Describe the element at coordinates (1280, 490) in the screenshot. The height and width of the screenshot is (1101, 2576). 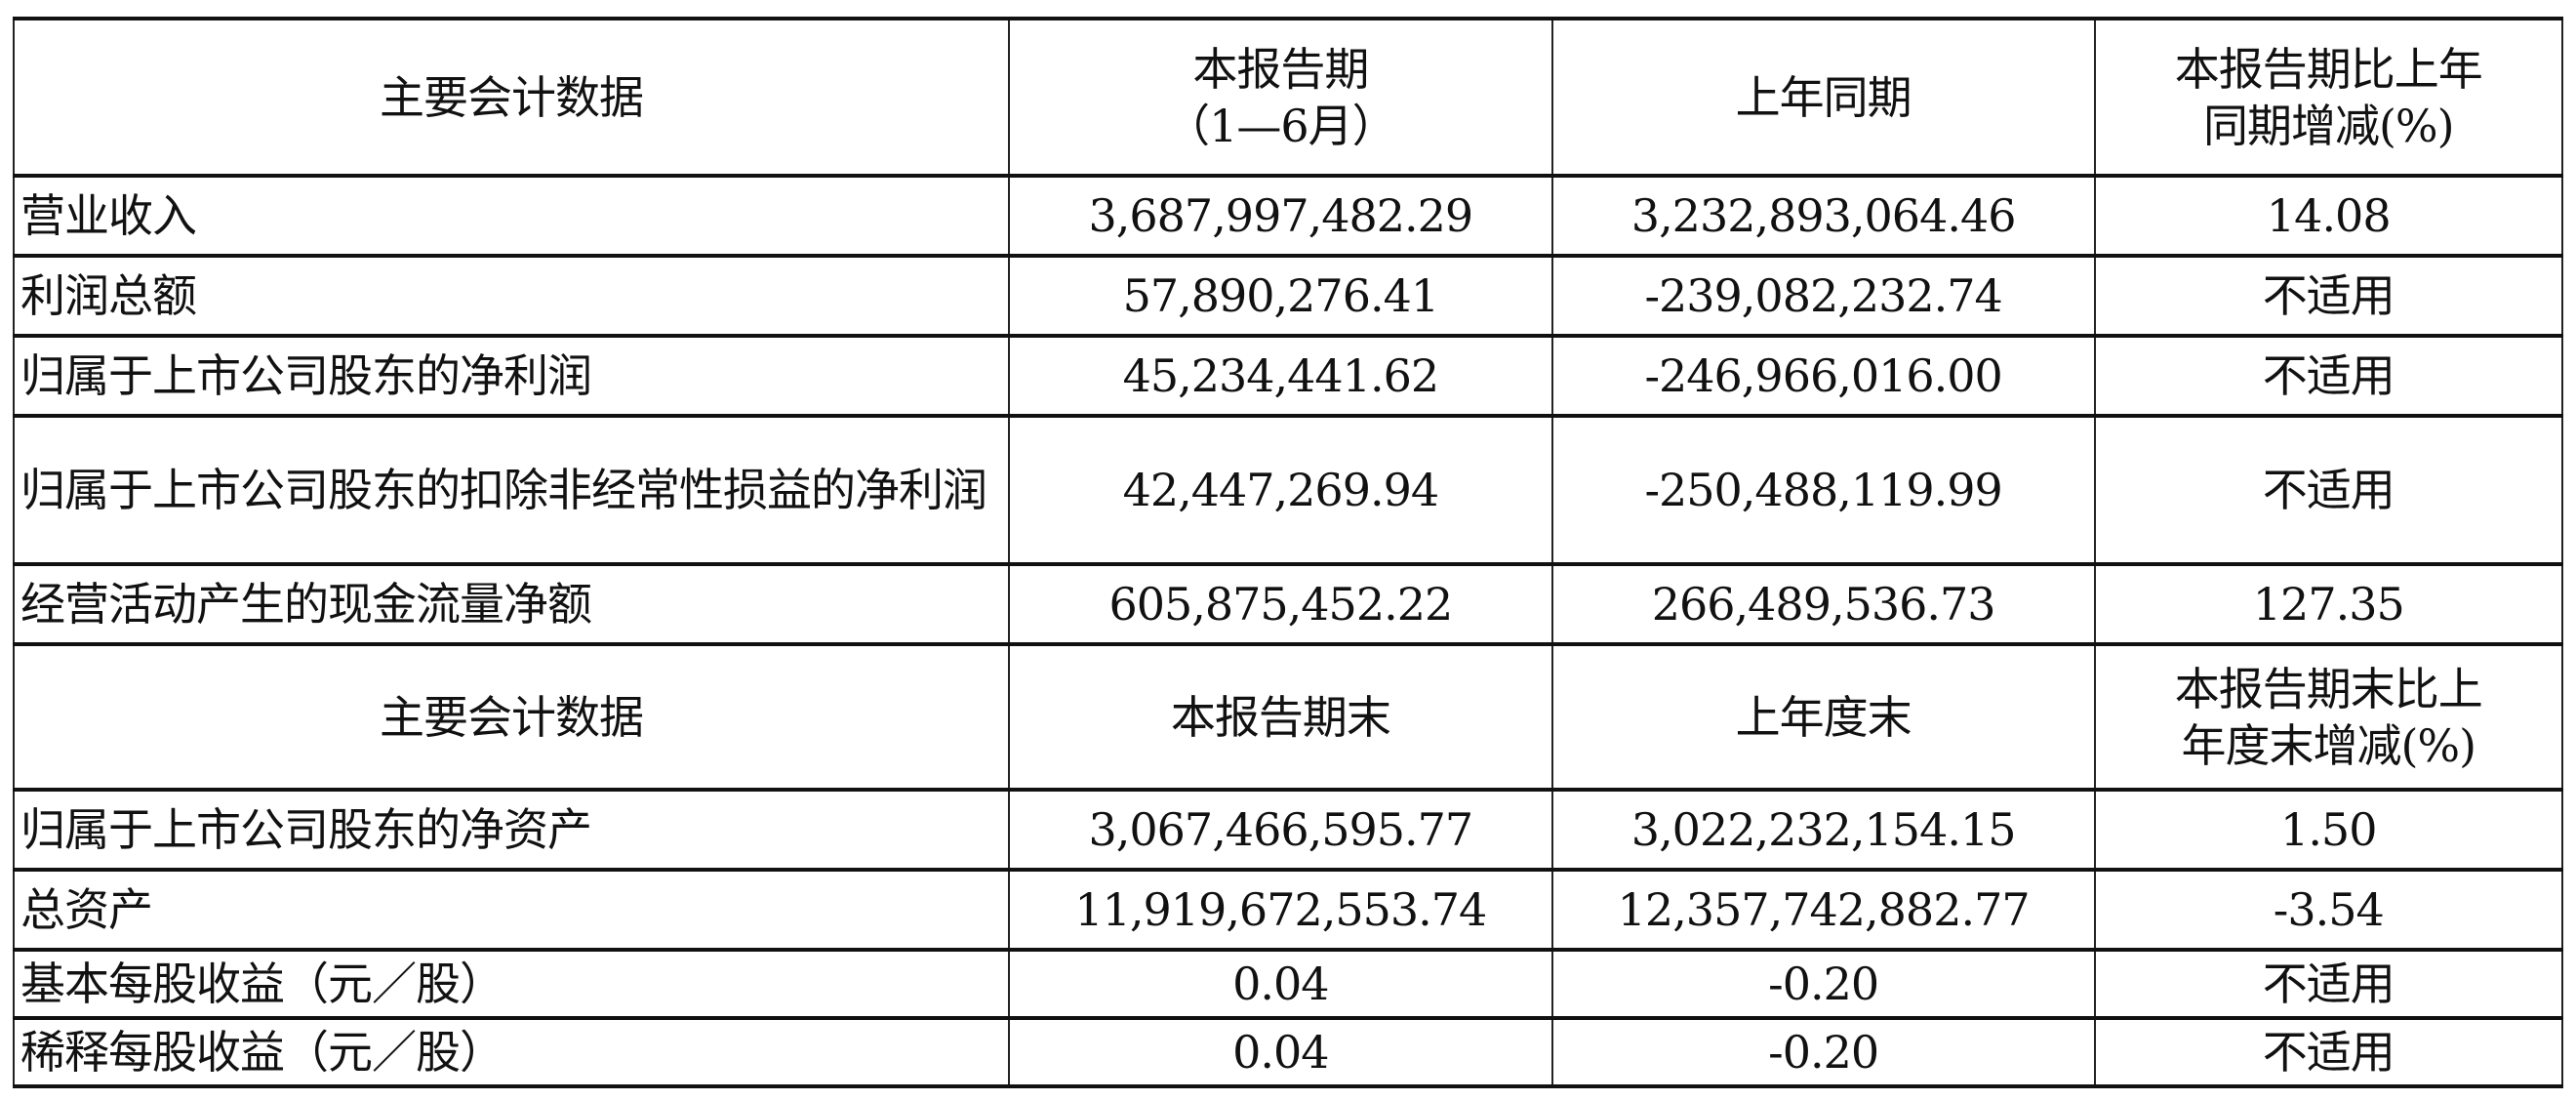
I see `table-cell: 42,447,269.94` at that location.